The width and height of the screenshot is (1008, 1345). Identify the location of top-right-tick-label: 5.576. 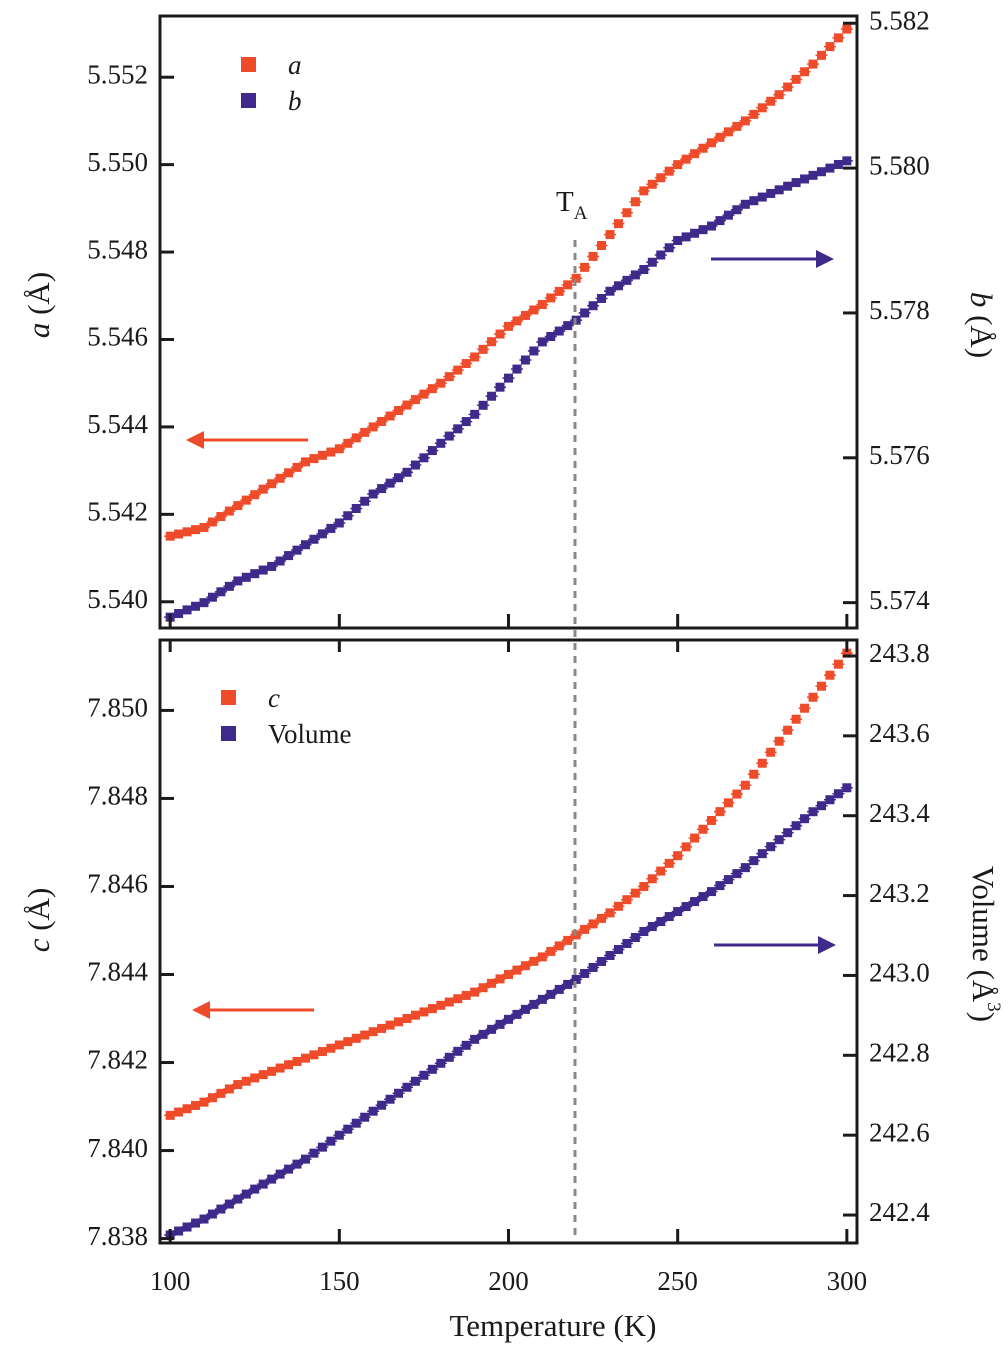
(899, 455).